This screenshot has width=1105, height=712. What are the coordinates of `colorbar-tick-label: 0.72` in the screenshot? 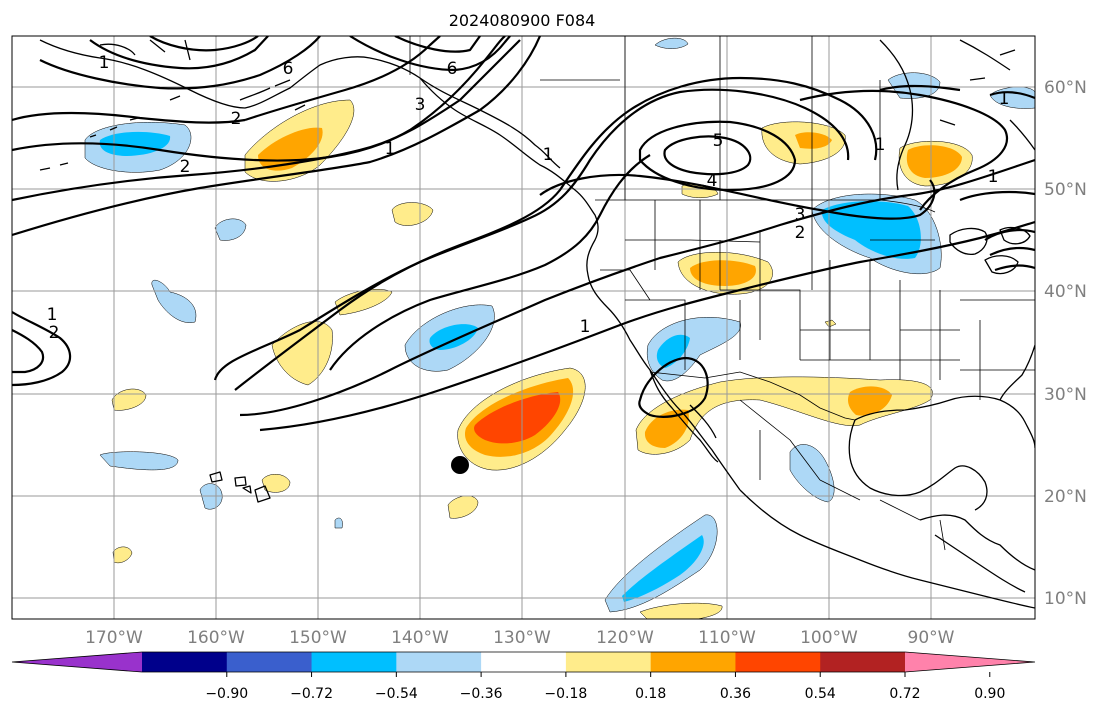 It's located at (904, 694).